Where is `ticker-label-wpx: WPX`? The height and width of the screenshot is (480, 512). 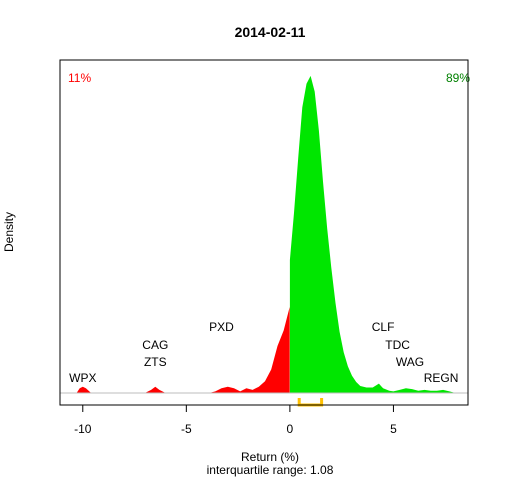
ticker-label-wpx: WPX is located at coordinates (82, 378).